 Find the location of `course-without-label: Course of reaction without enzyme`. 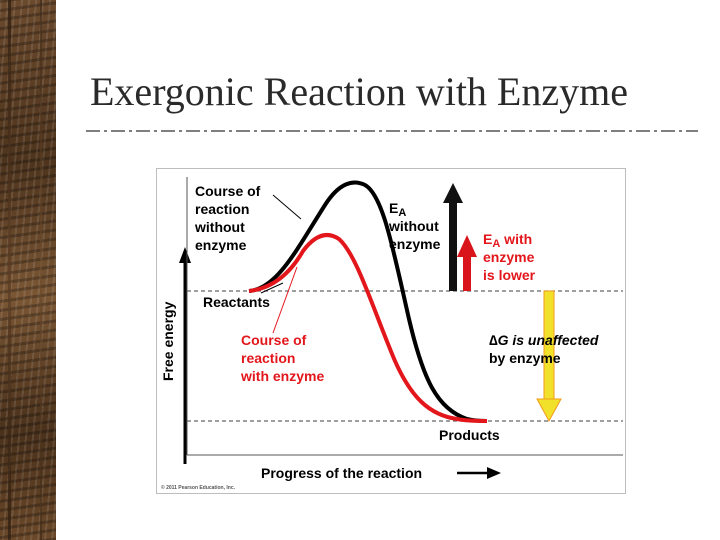

course-without-label: Course of reaction without enzyme is located at coordinates (229, 218).